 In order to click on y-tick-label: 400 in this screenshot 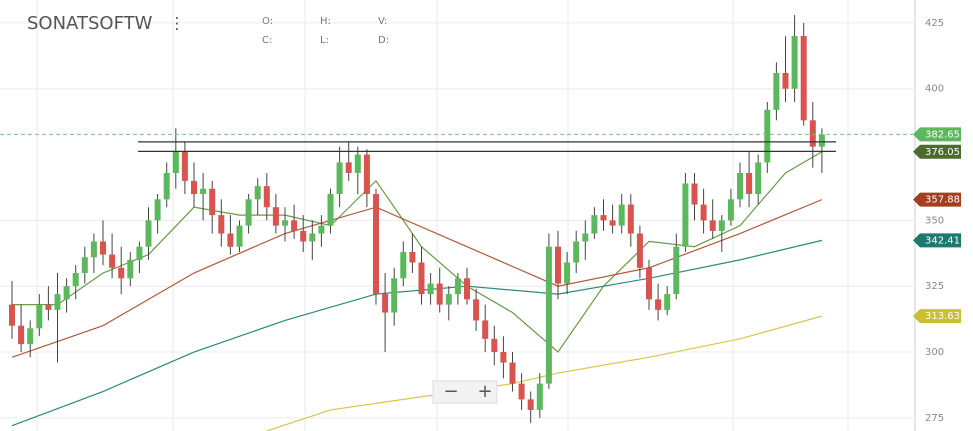, I will do `click(934, 89)`.